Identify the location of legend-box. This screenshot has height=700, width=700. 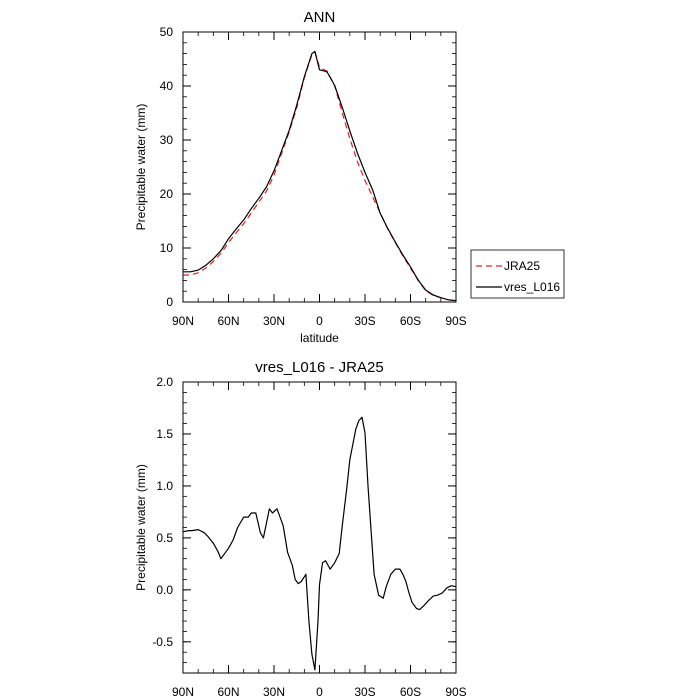
(517, 274).